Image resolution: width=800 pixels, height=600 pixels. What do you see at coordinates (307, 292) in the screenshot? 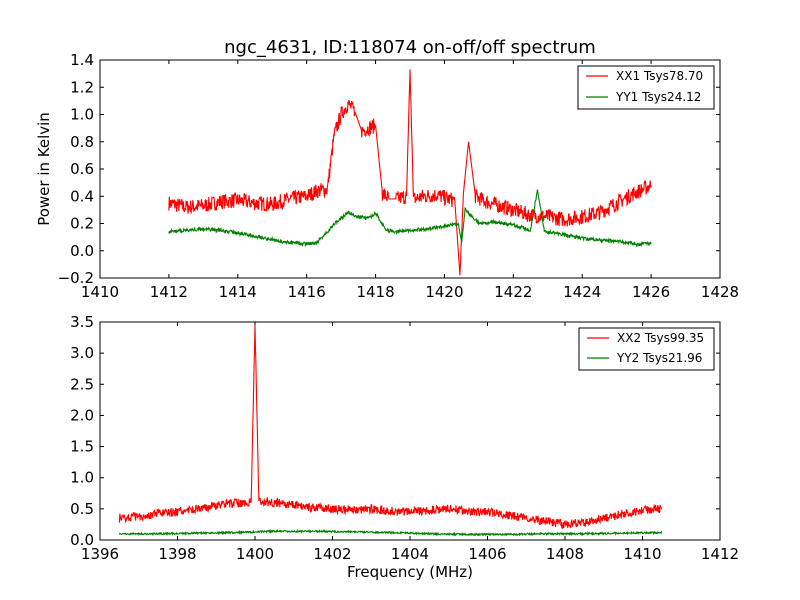
I see `x-tick-label: 1416` at bounding box center [307, 292].